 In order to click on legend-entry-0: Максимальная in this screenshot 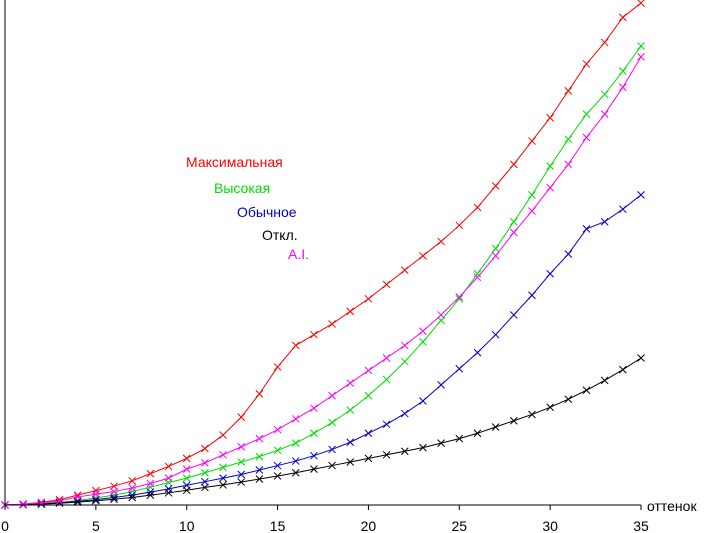, I will do `click(234, 162)`.